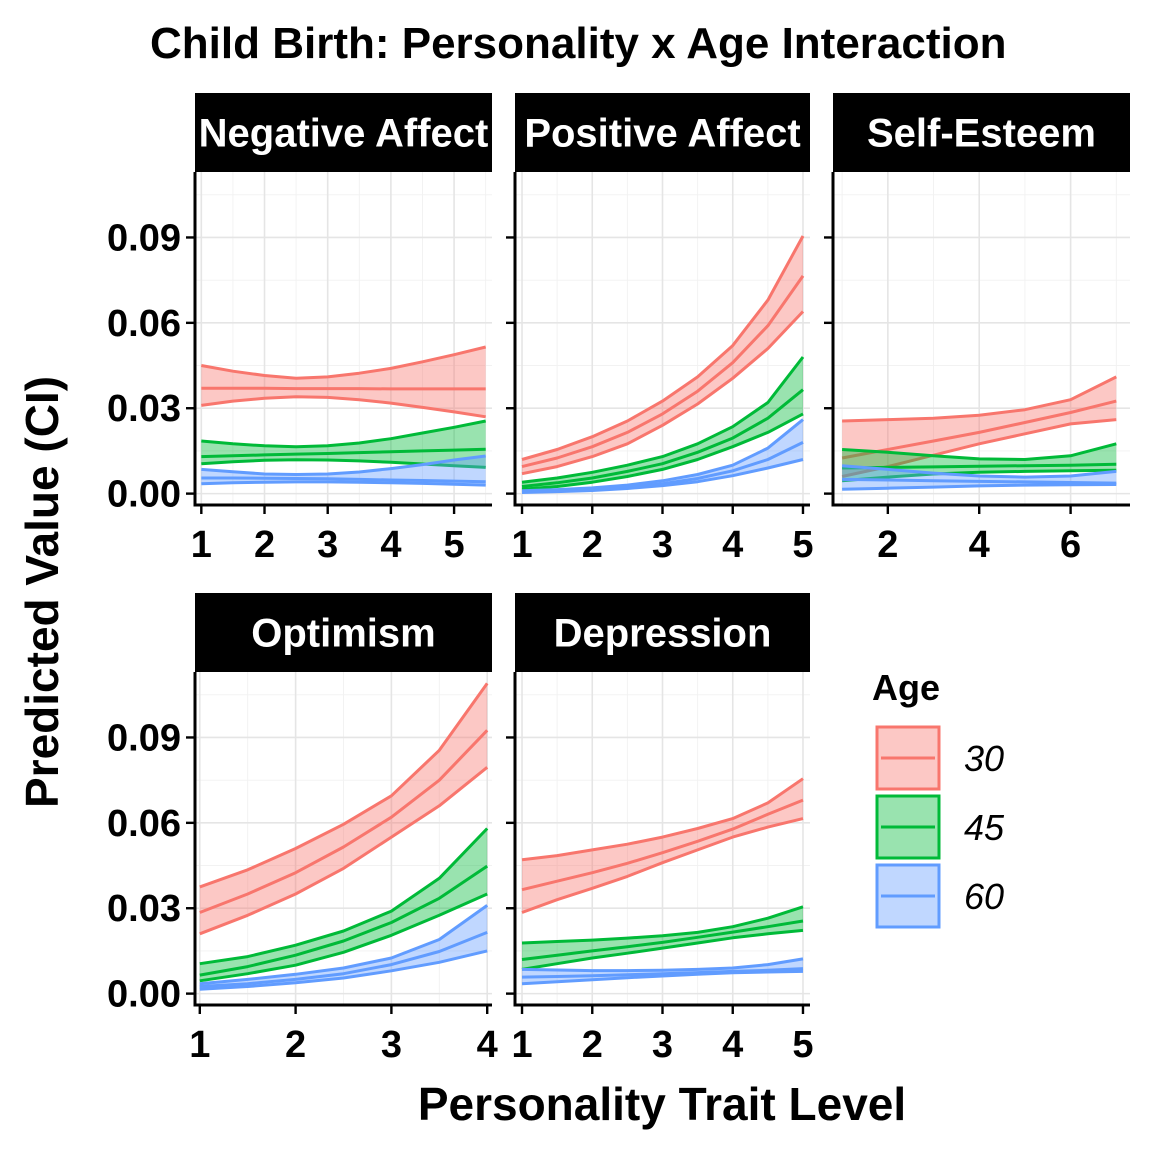 This screenshot has height=1152, width=1152. Describe the element at coordinates (906, 687) in the screenshot. I see `legend-title: Age` at that location.